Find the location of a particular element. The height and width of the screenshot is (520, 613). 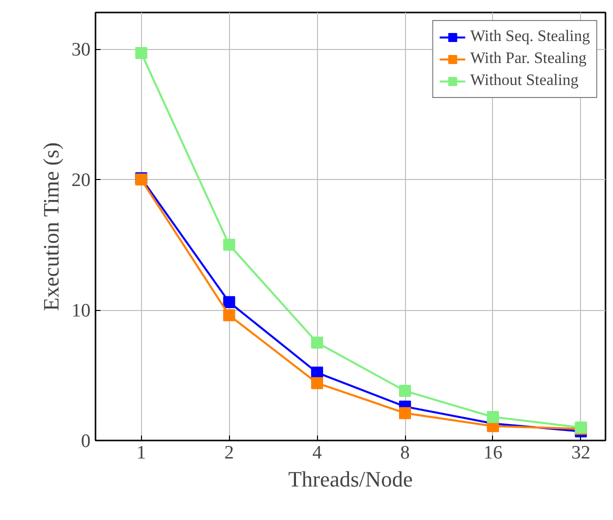

x-tick-label: 1 is located at coordinates (141, 453).